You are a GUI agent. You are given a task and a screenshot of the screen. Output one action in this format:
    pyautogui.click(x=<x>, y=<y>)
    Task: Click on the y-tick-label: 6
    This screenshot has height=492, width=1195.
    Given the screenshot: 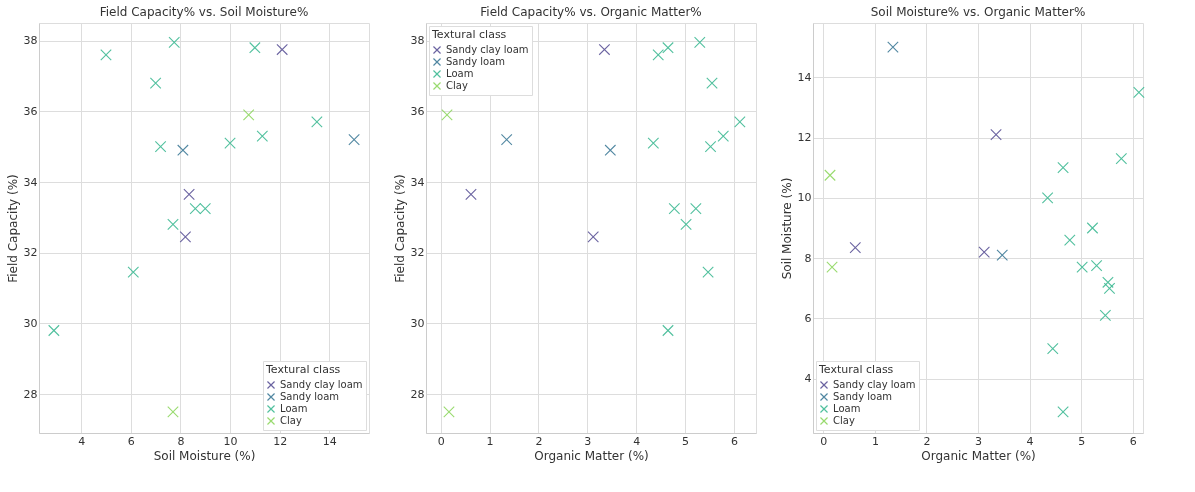 What is the action you would take?
    pyautogui.click(x=808, y=318)
    